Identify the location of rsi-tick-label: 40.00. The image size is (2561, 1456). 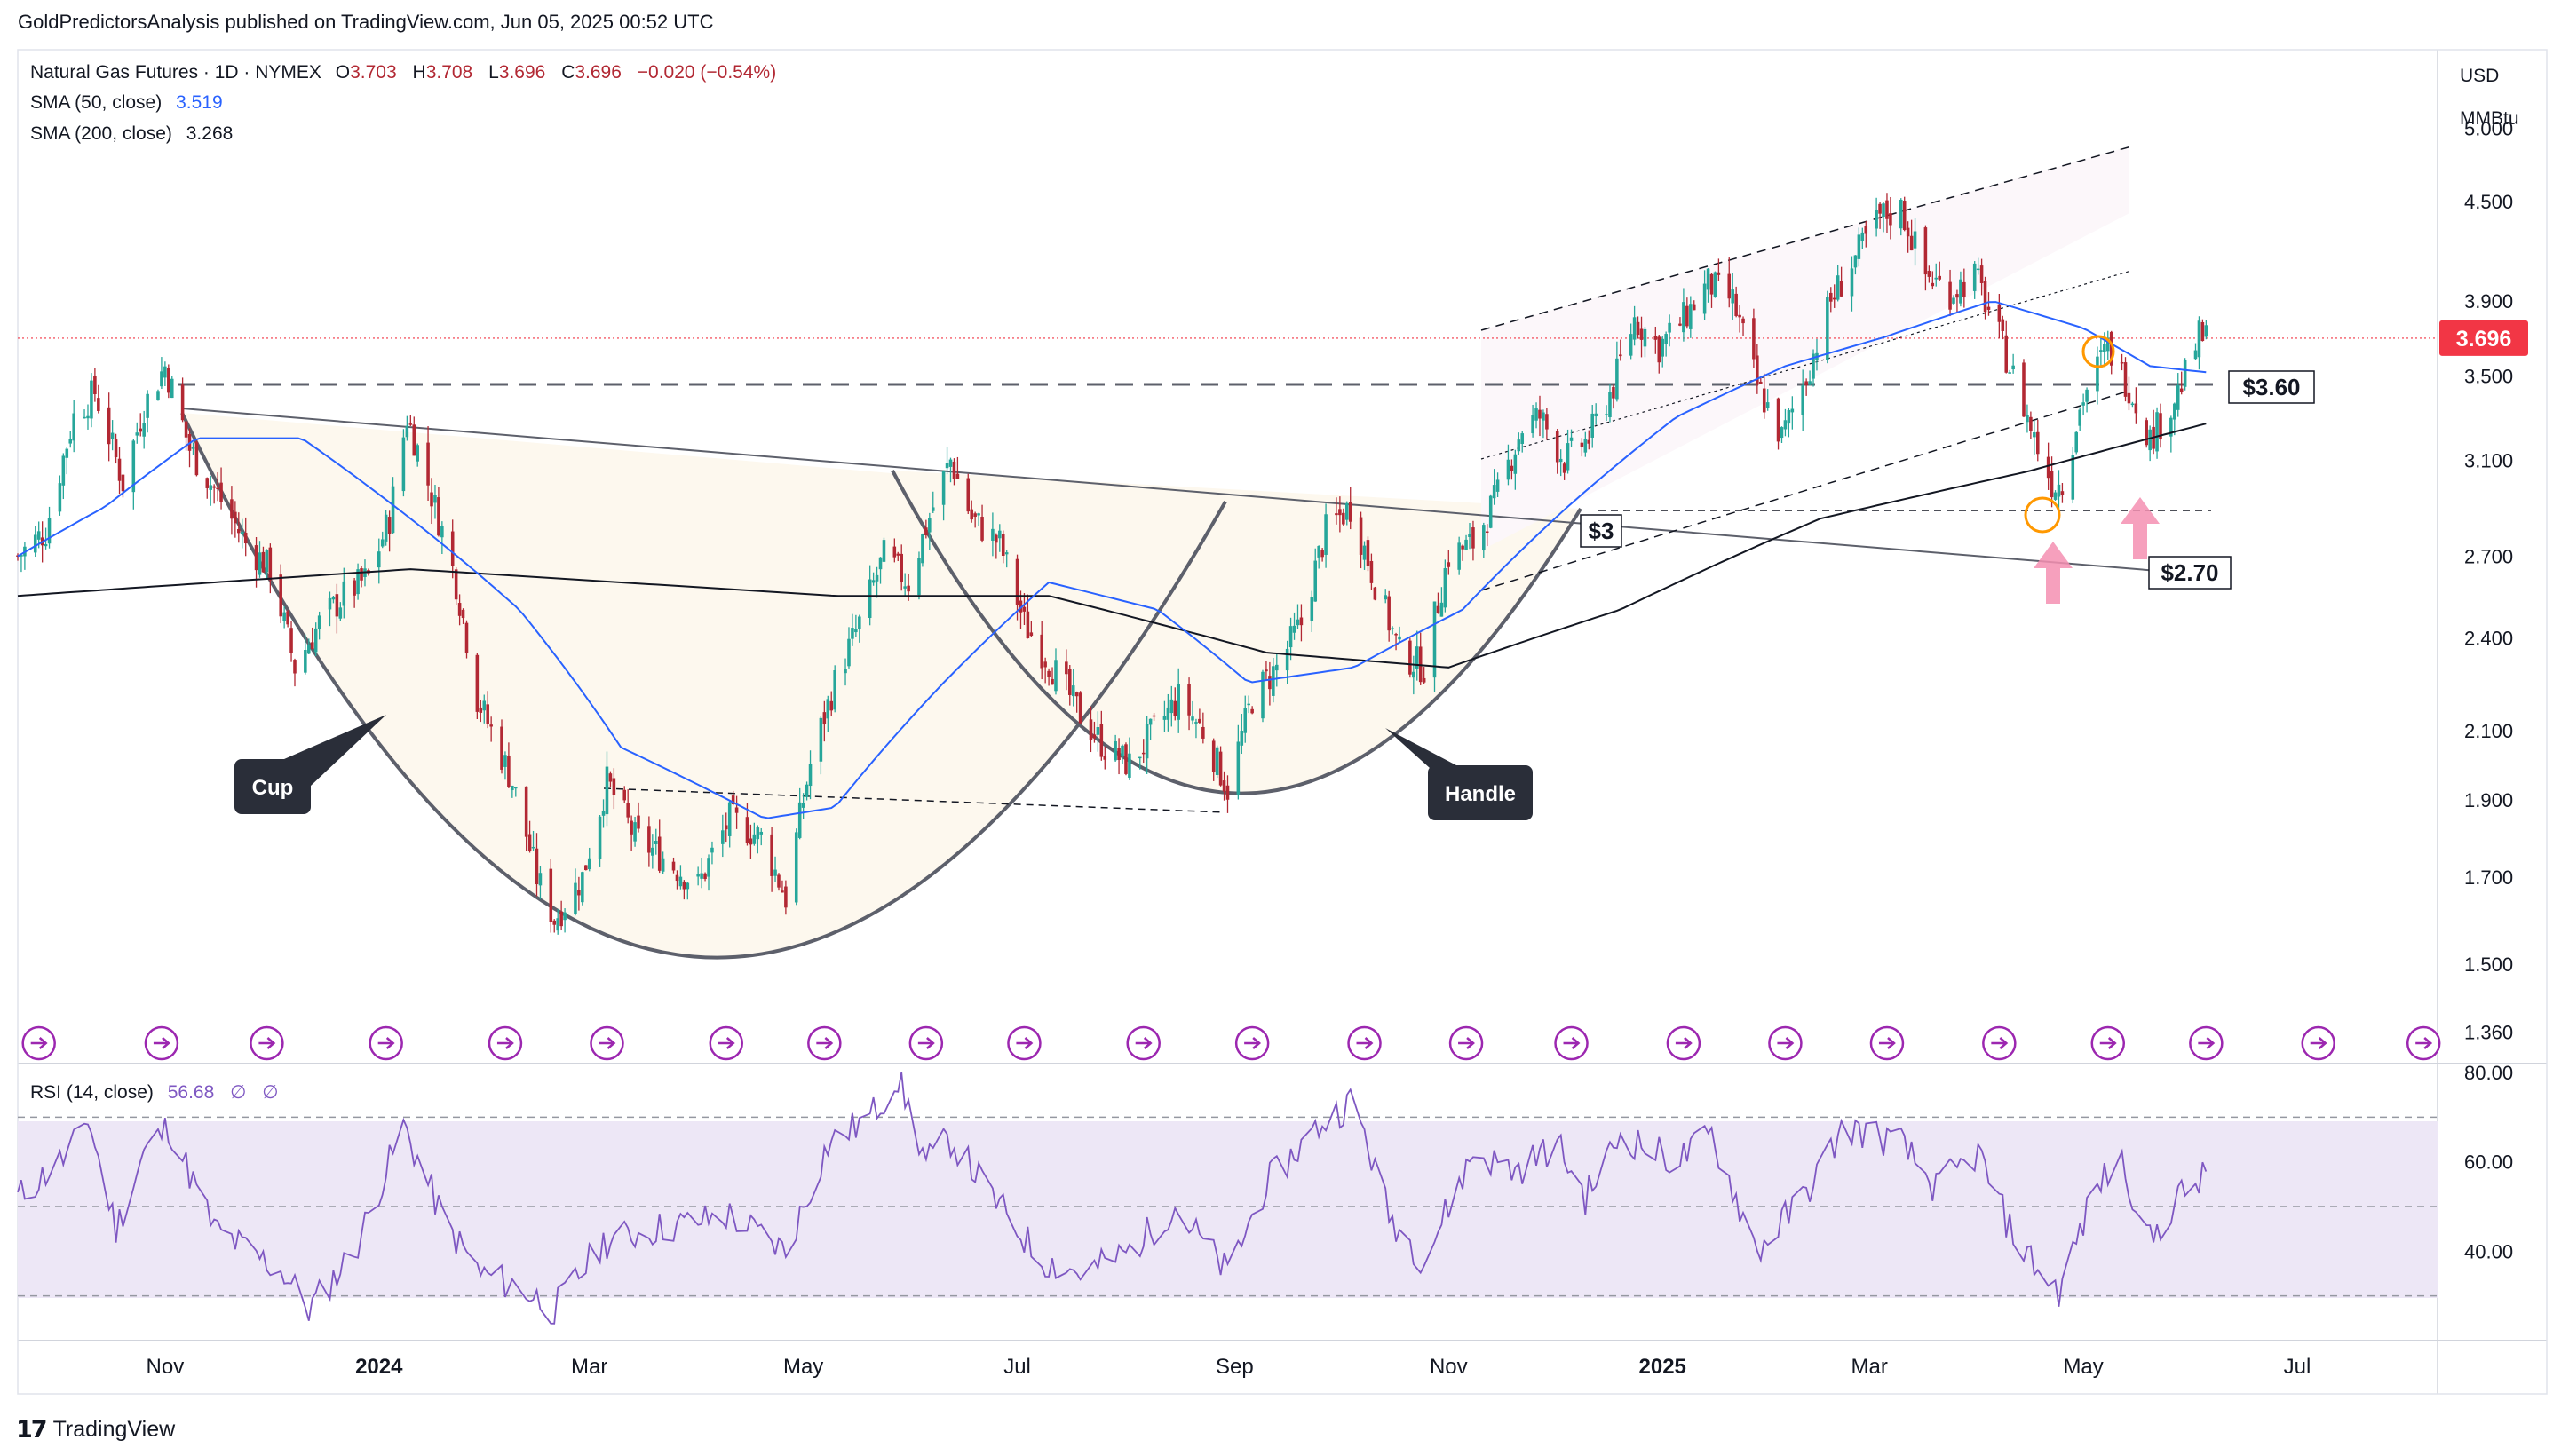
(2489, 1251).